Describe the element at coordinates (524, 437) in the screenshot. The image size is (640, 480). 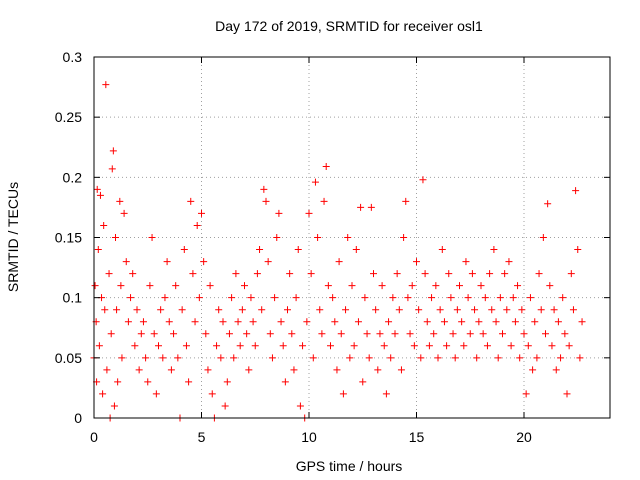
I see `x-tick-label: 20` at that location.